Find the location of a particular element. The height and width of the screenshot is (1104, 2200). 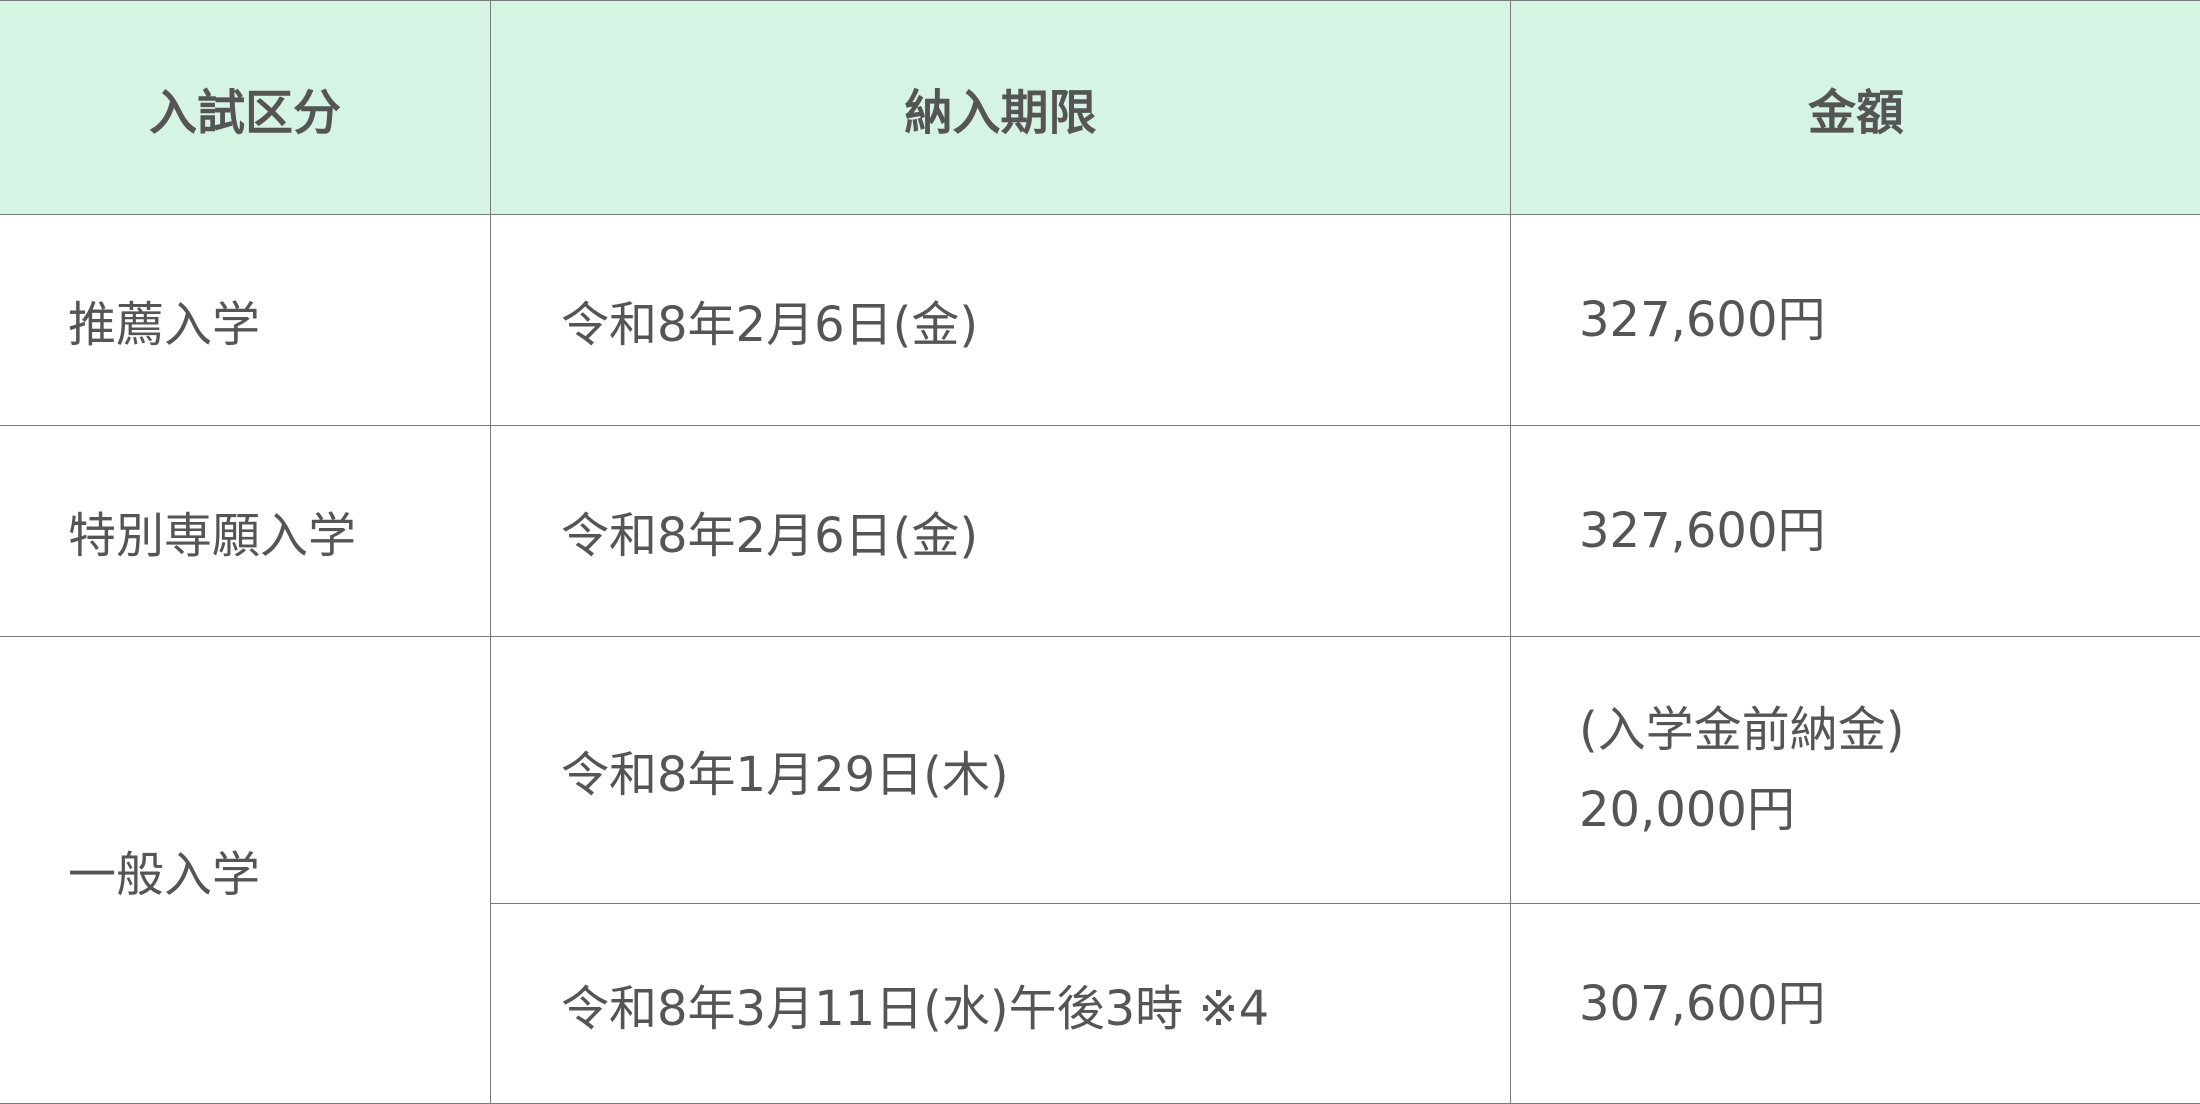

header-category: 入試区分 is located at coordinates (245, 108).